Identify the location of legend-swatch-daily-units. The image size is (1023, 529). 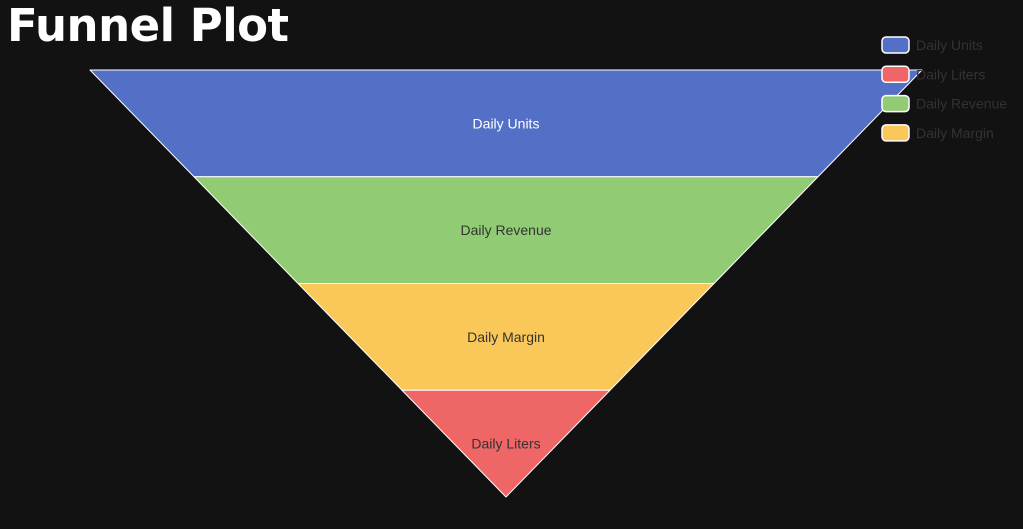
(895, 45).